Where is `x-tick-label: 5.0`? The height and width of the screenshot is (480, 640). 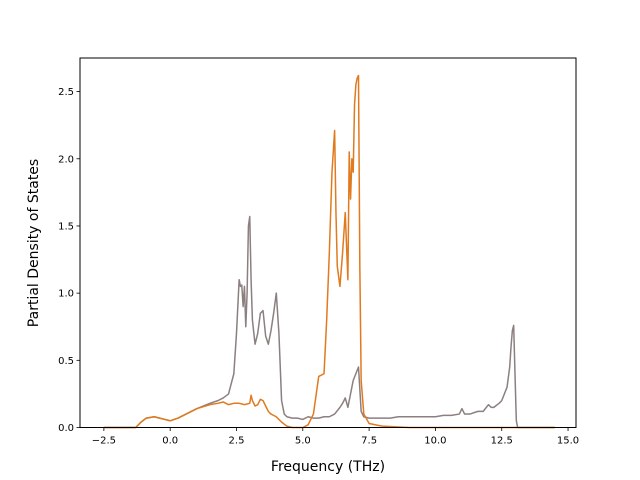 x-tick-label: 5.0 is located at coordinates (303, 441).